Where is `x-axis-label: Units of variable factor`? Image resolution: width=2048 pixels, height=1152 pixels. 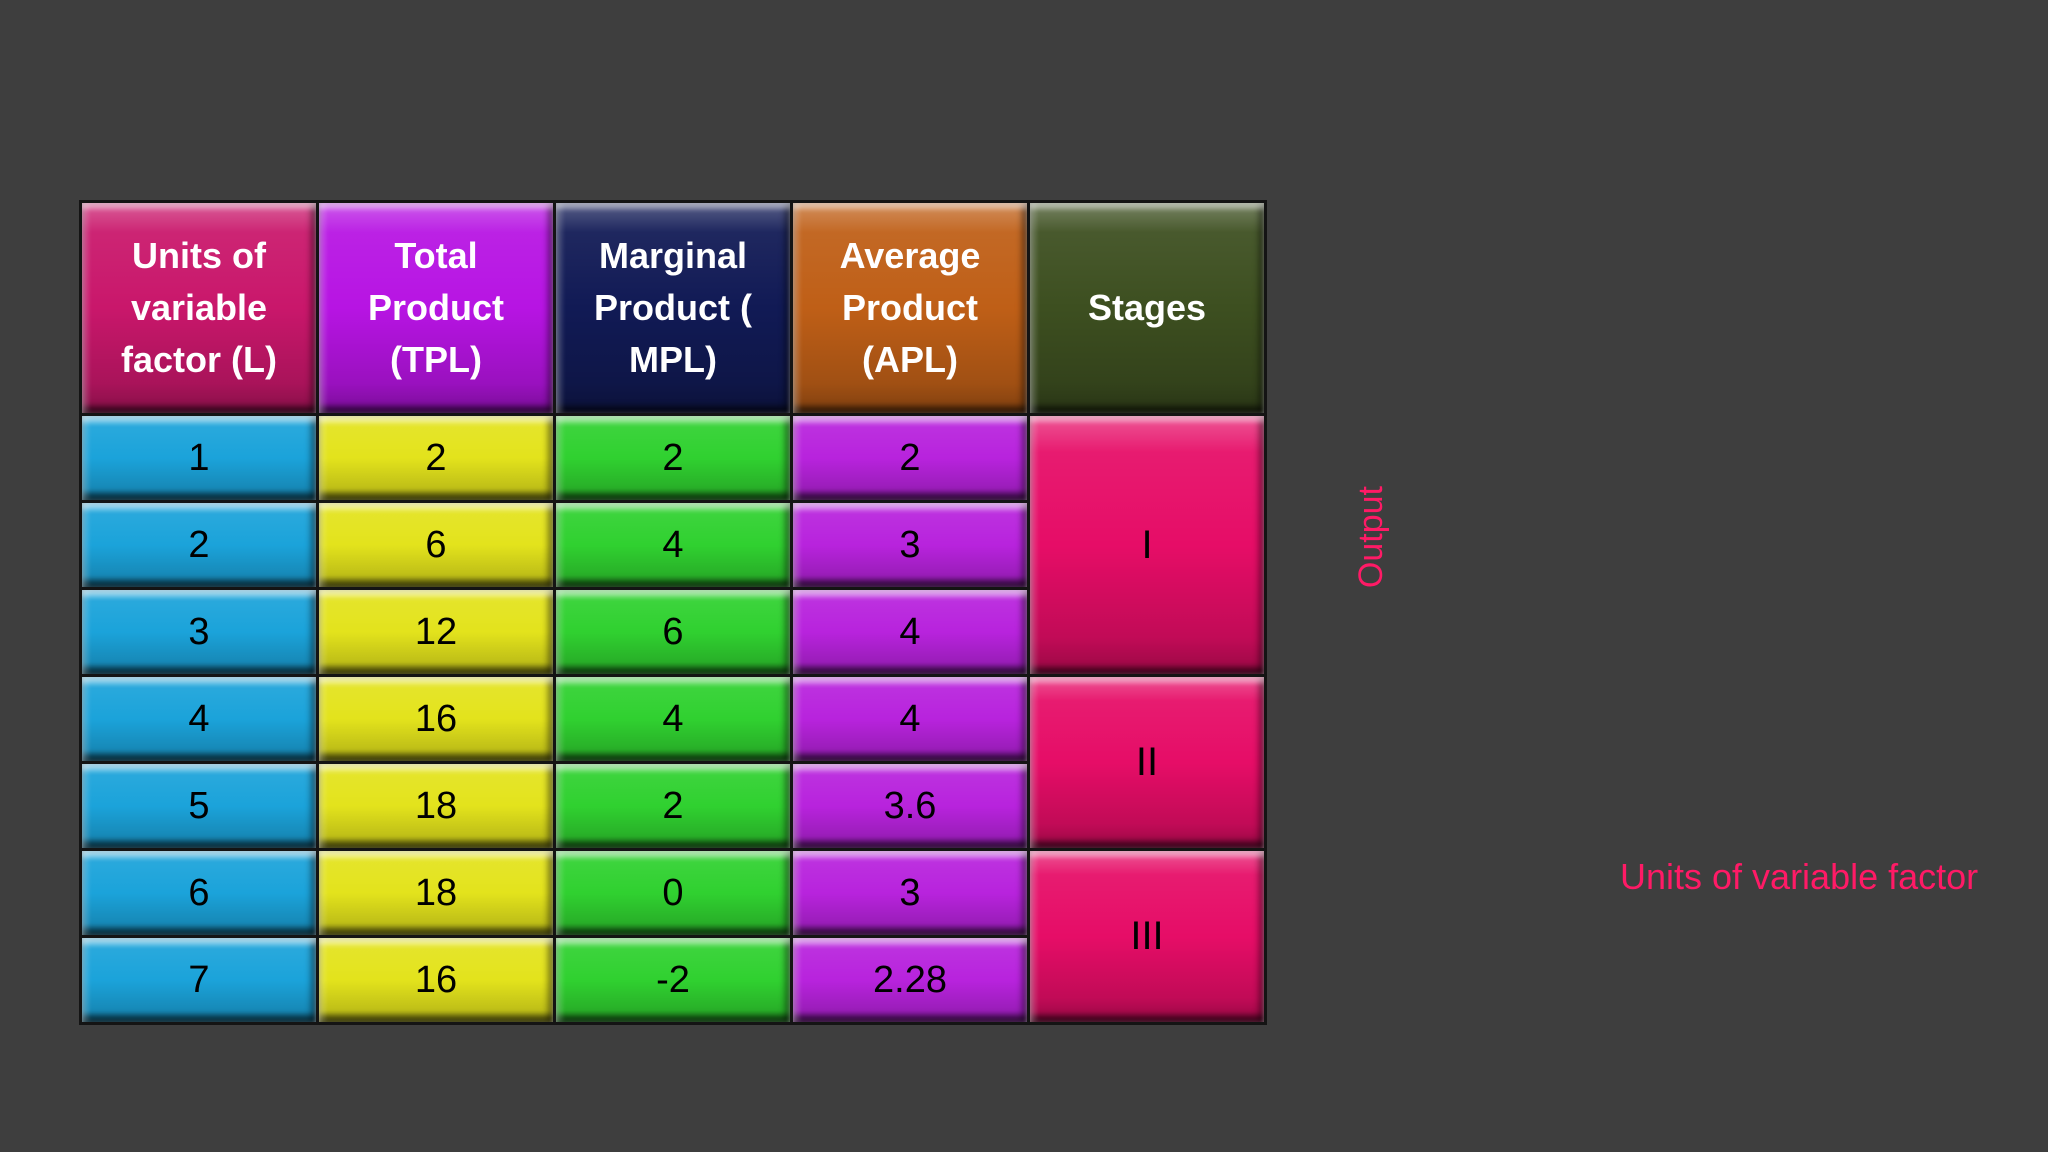
x-axis-label: Units of variable factor is located at coordinates (1799, 876).